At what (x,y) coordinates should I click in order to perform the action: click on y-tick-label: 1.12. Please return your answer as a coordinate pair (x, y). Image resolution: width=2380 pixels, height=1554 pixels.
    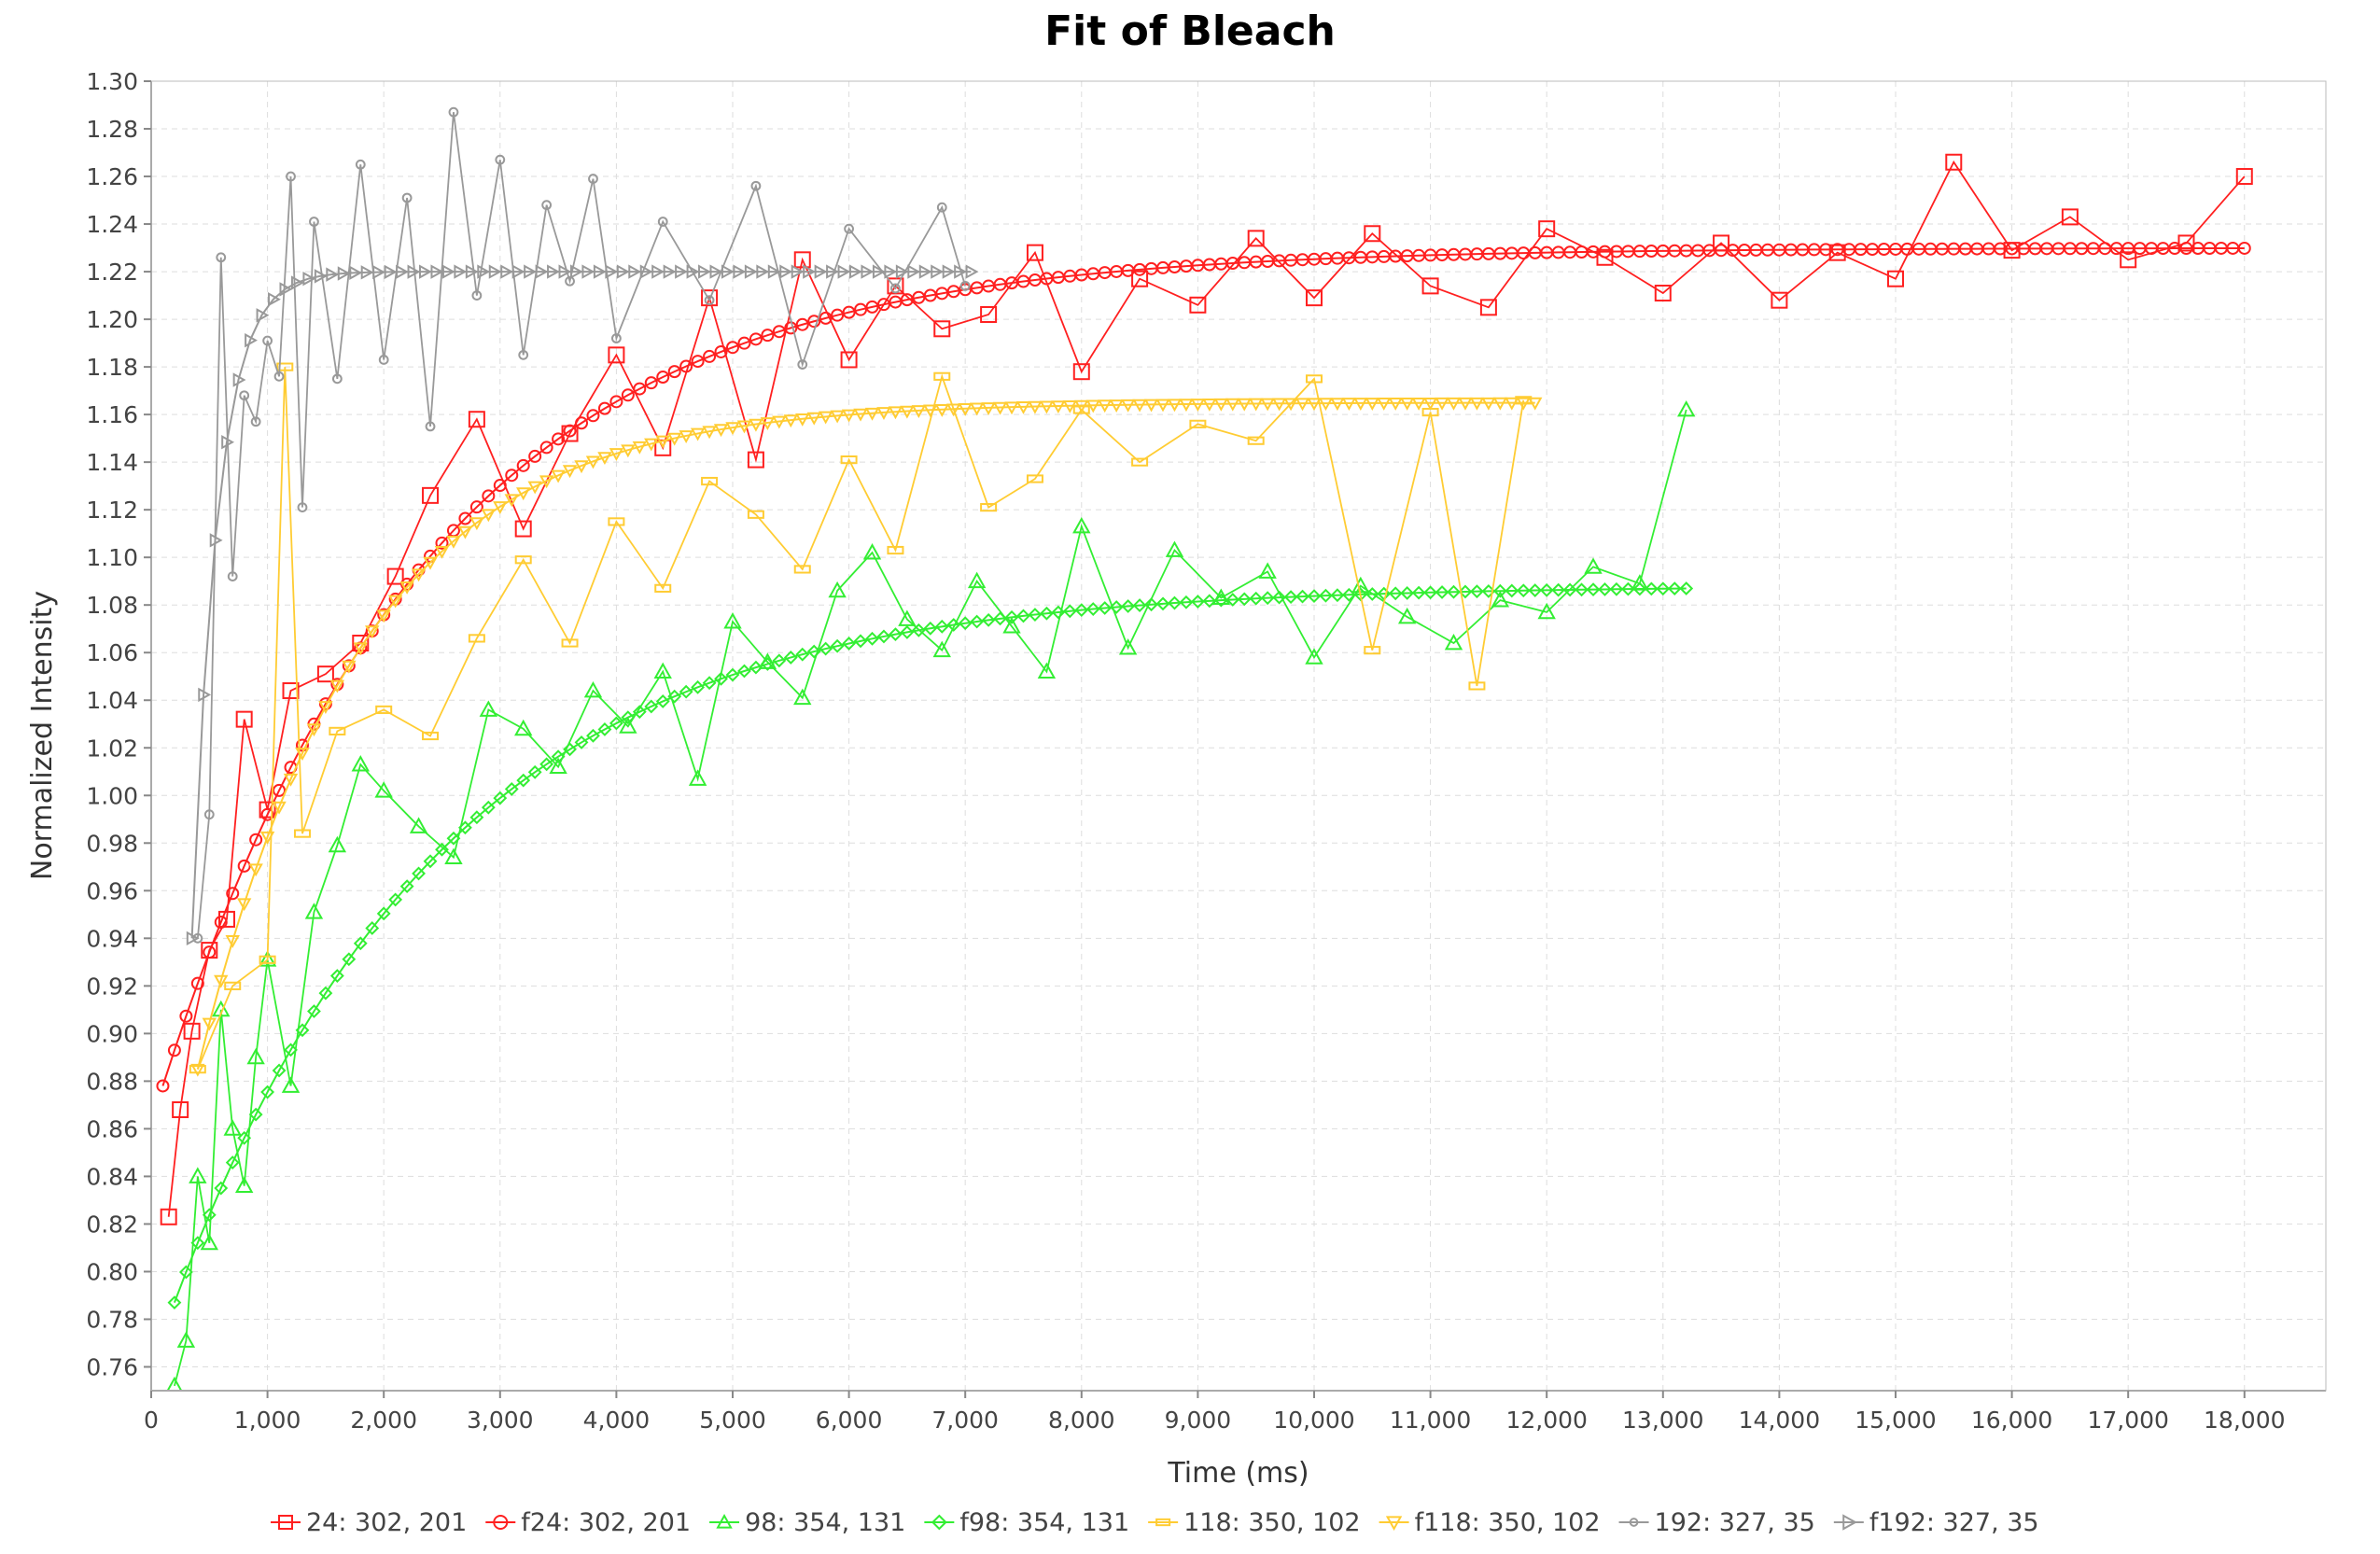
    Looking at the image, I should click on (112, 510).